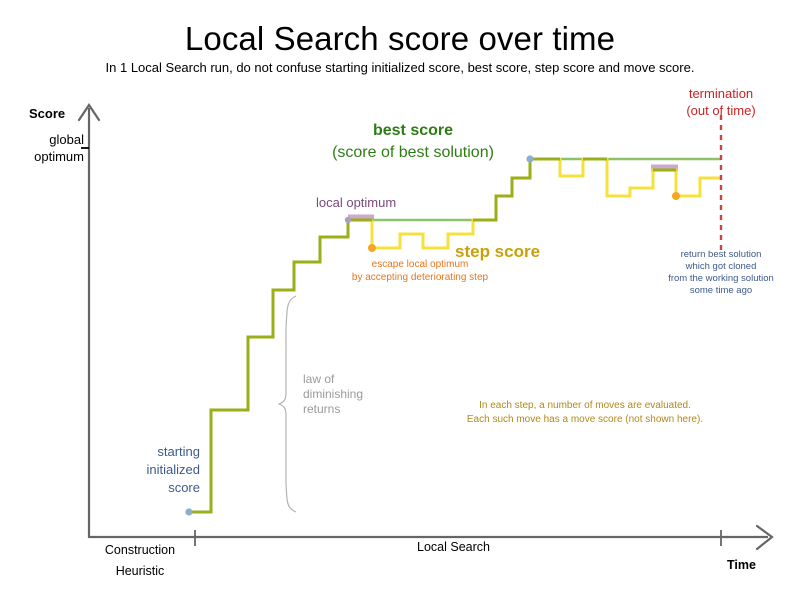 The height and width of the screenshot is (600, 800). I want to click on step-score-olive, so click(280, 366).